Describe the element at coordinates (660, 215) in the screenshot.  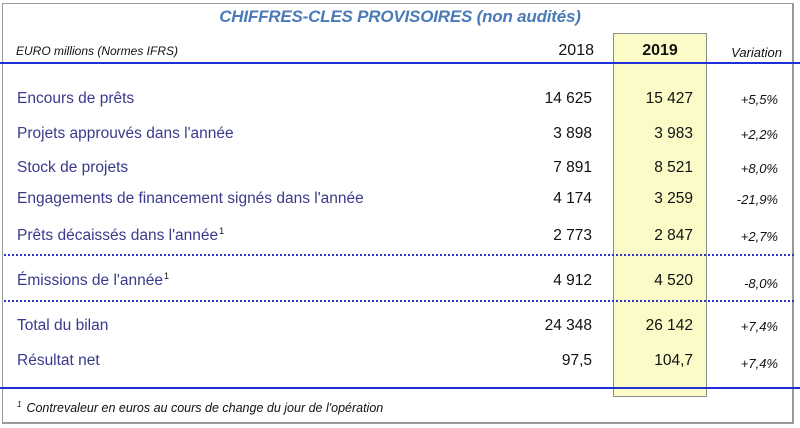
I see `highlight-column-2019` at that location.